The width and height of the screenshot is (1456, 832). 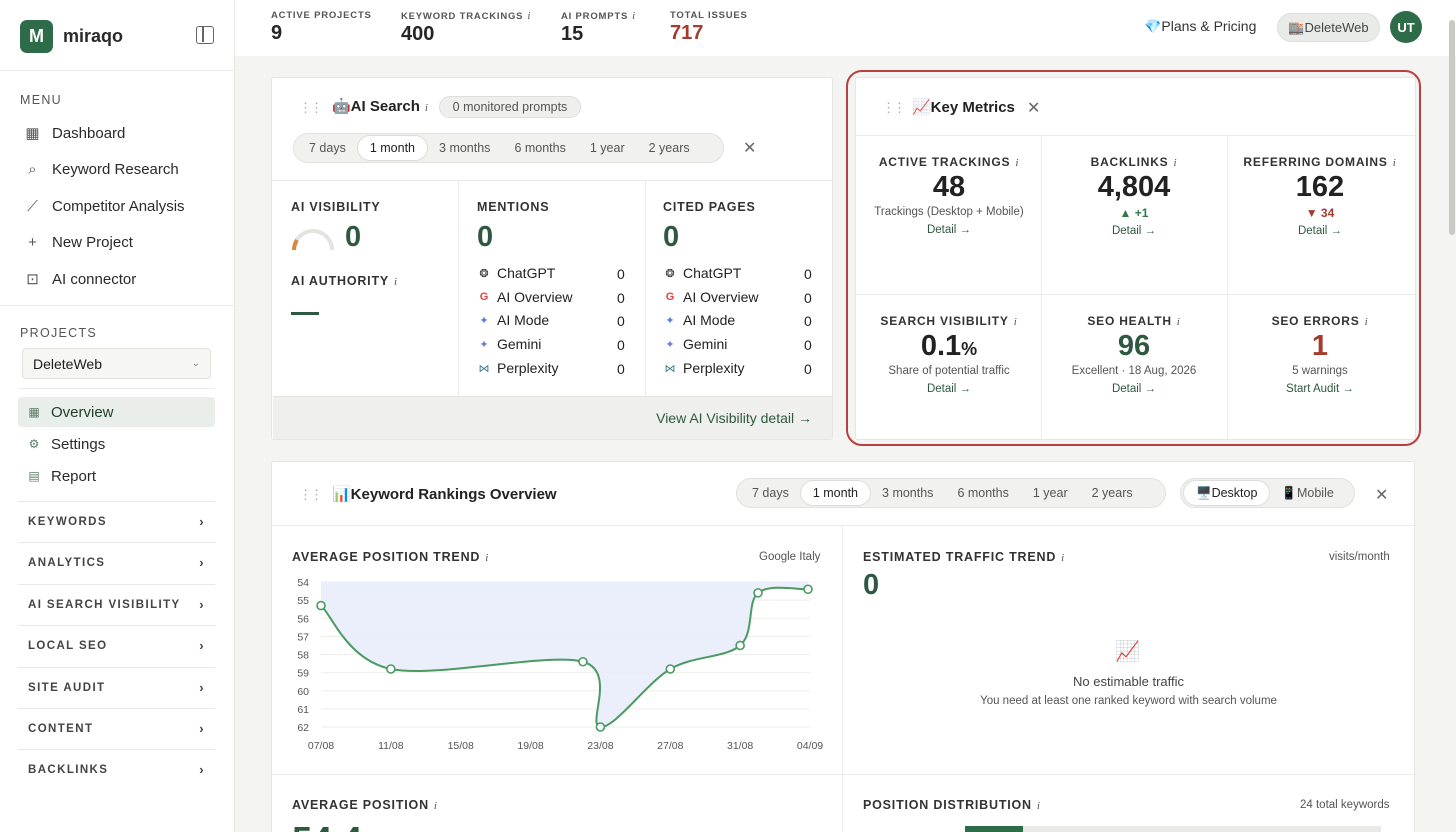 I want to click on group-site-audit: SITE AUDIT ›, so click(x=116, y=687).